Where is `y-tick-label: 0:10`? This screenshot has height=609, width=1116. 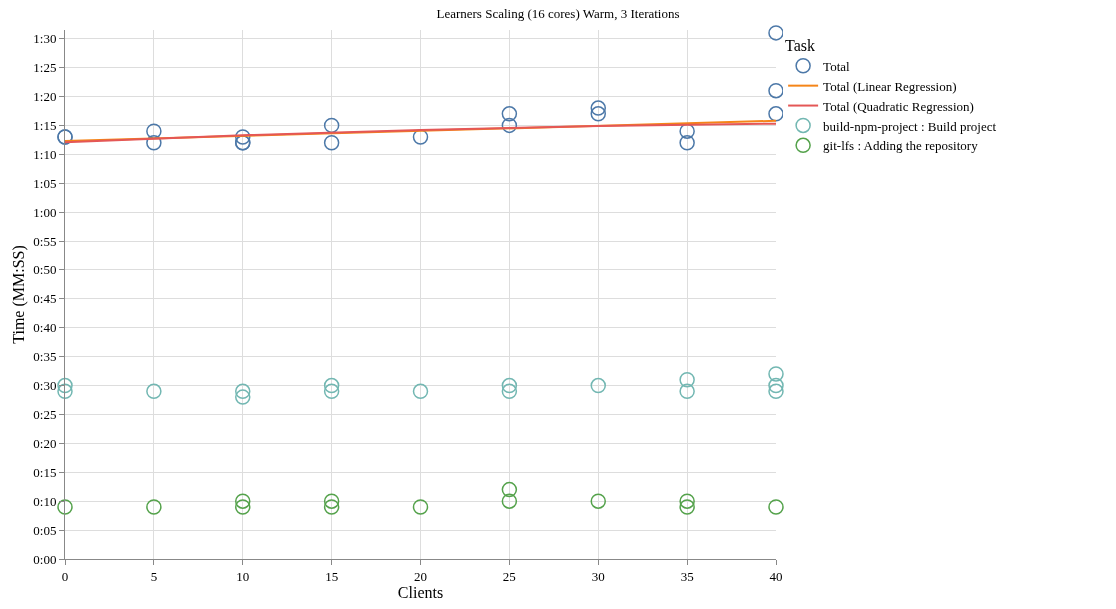
y-tick-label: 0:10 is located at coordinates (45, 501).